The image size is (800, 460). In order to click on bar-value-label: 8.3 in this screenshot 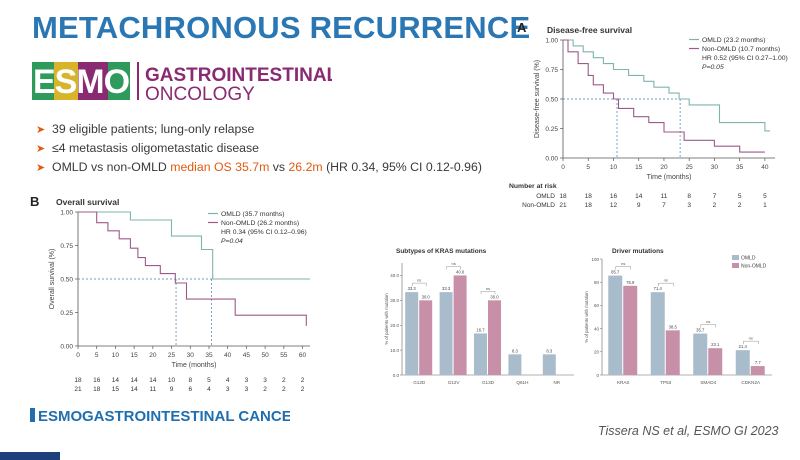, I will do `click(549, 350)`.